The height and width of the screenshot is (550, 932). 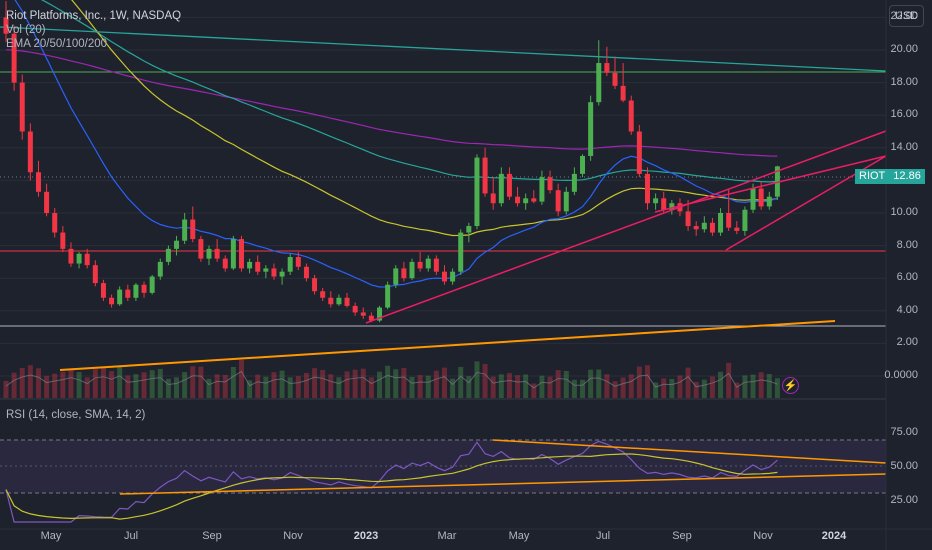 I want to click on price-axis-label: 10.00, so click(x=904, y=212).